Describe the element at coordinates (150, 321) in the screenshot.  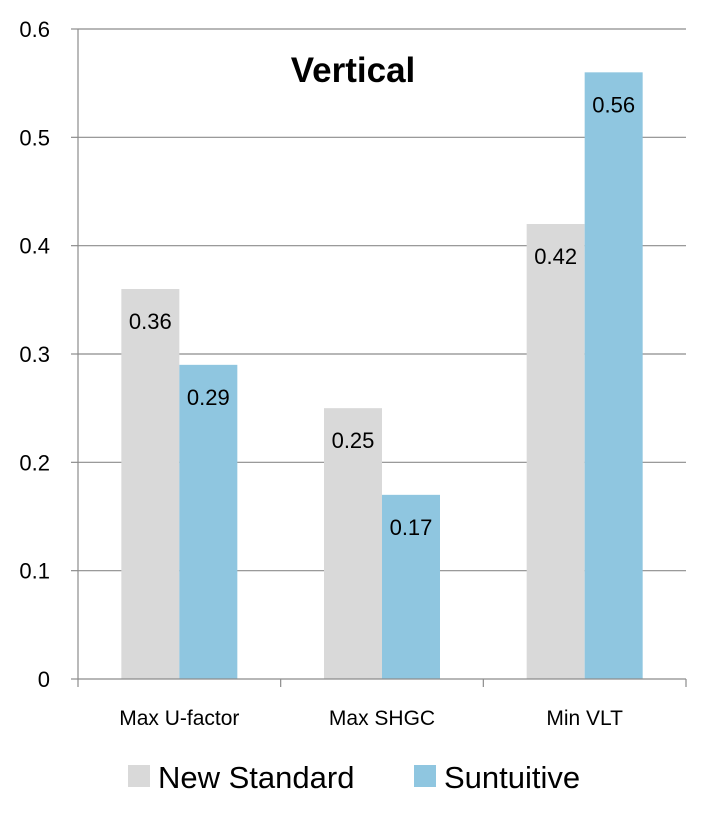
I see `data-label: 0.36` at that location.